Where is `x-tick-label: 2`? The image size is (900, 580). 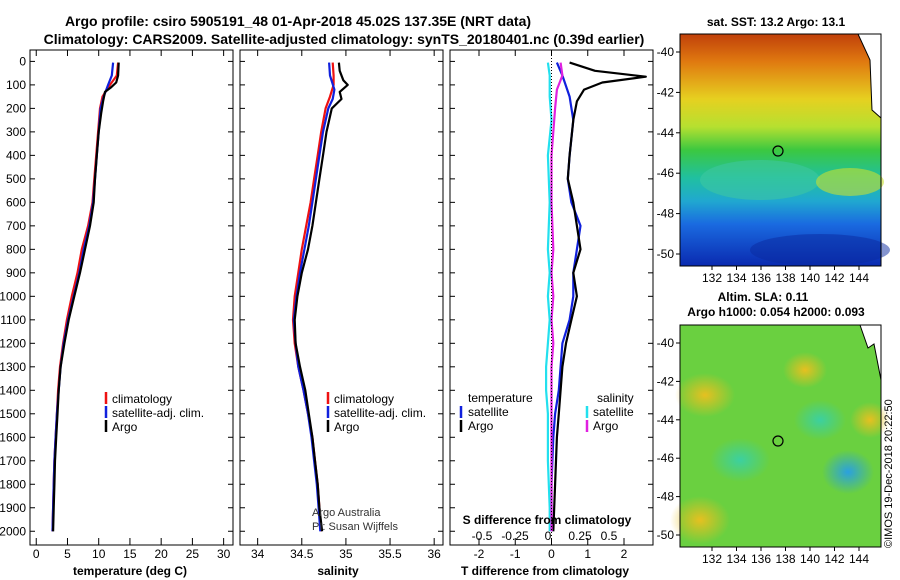 x-tick-label: 2 is located at coordinates (624, 554).